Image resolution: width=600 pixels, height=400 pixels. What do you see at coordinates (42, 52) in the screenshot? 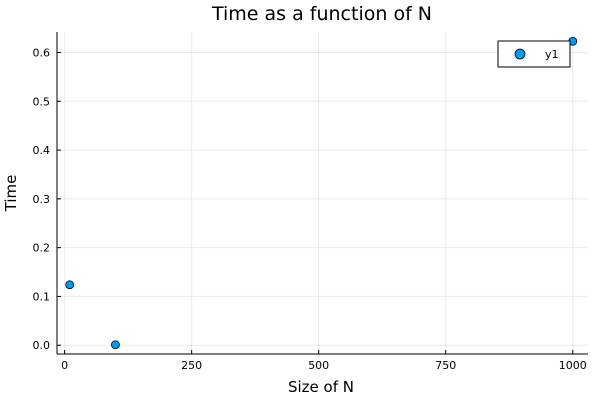
I see `y-tick-label: 0.6` at bounding box center [42, 52].